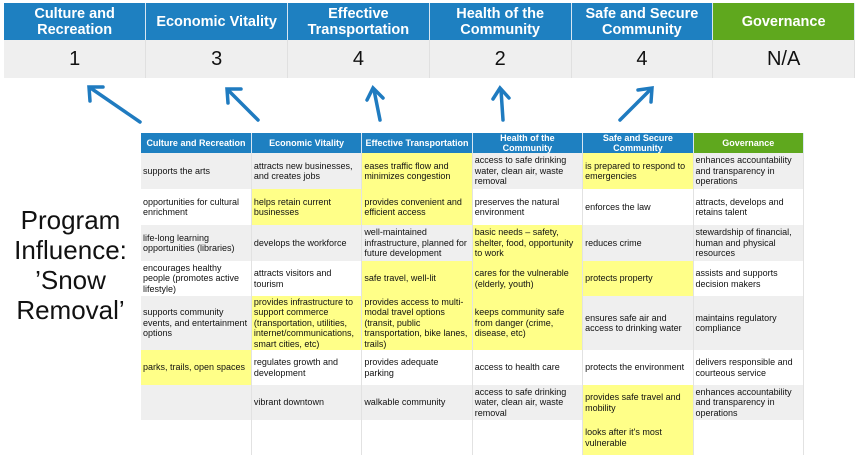 This screenshot has width=859, height=465. Describe the element at coordinates (528, 207) in the screenshot. I see `table-cell: preserves the natural environment` at that location.